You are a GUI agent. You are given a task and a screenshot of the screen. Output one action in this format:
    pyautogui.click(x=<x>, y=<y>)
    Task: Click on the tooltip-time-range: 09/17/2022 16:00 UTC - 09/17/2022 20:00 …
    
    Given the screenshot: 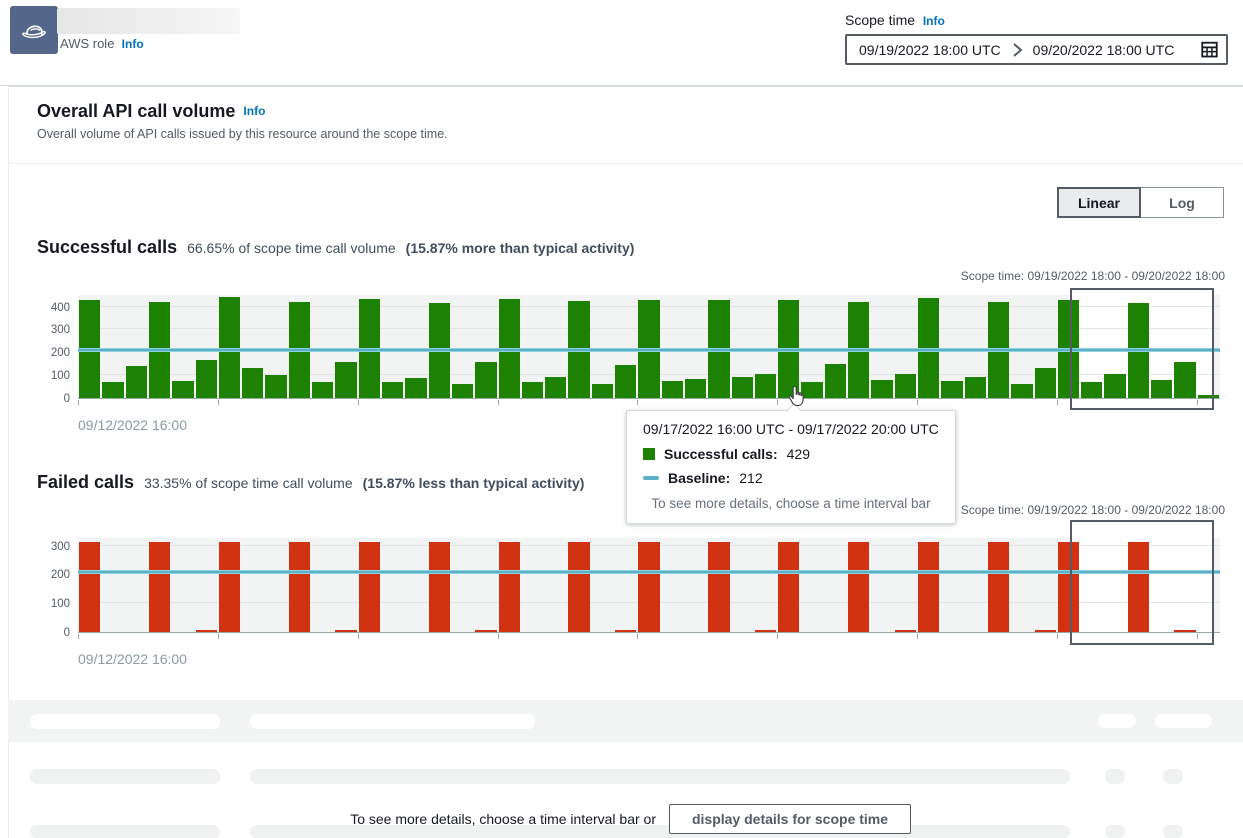 What is the action you would take?
    pyautogui.click(x=791, y=429)
    